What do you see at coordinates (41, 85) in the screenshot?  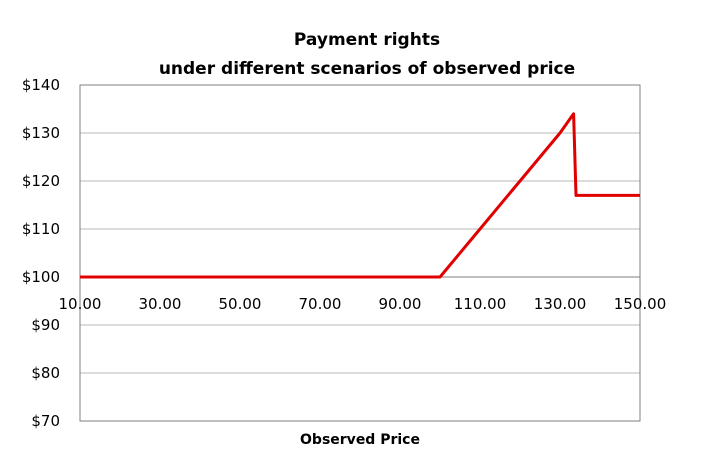 I see `y-tick-label: $140` at bounding box center [41, 85].